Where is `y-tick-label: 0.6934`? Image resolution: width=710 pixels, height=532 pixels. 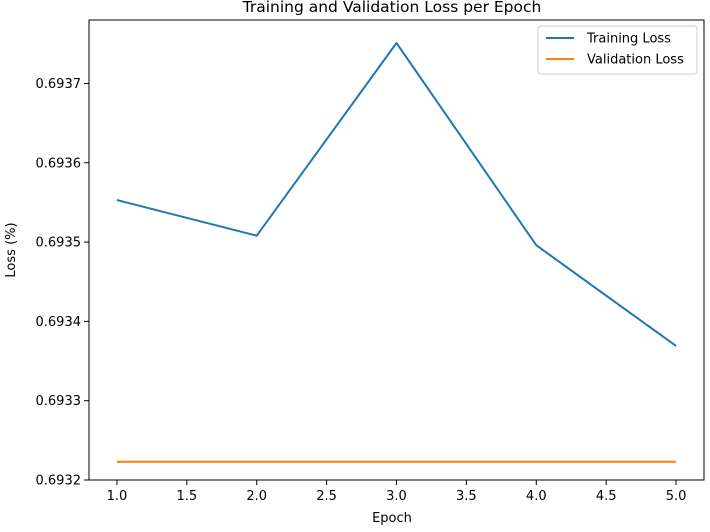 y-tick-label: 0.6934 is located at coordinates (59, 322).